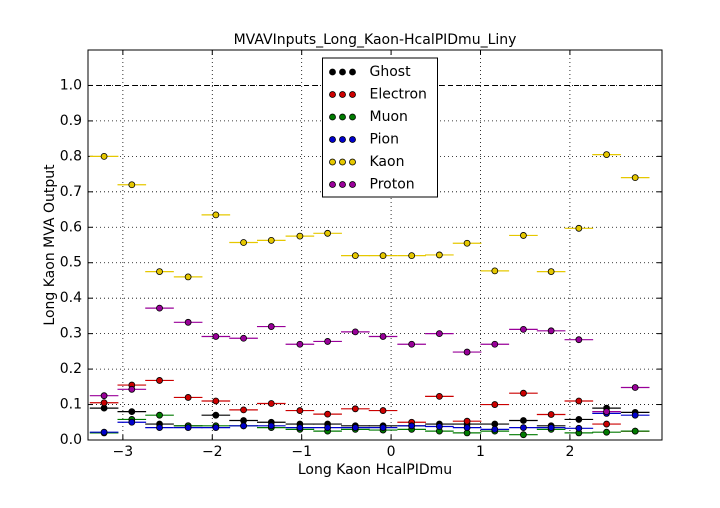 This screenshot has height=508, width=720. I want to click on legend-label: Electron, so click(398, 95).